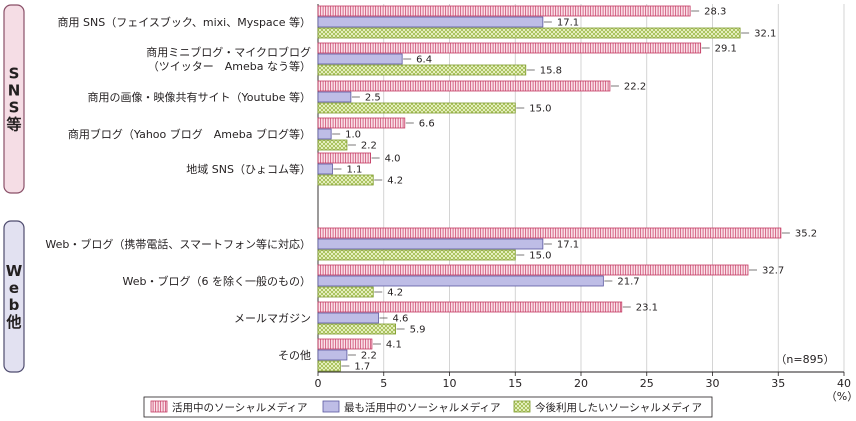 The width and height of the screenshot is (856, 421). I want to click on category-label: Web・ブログ（6 を除く一般のもの）, so click(217, 281).